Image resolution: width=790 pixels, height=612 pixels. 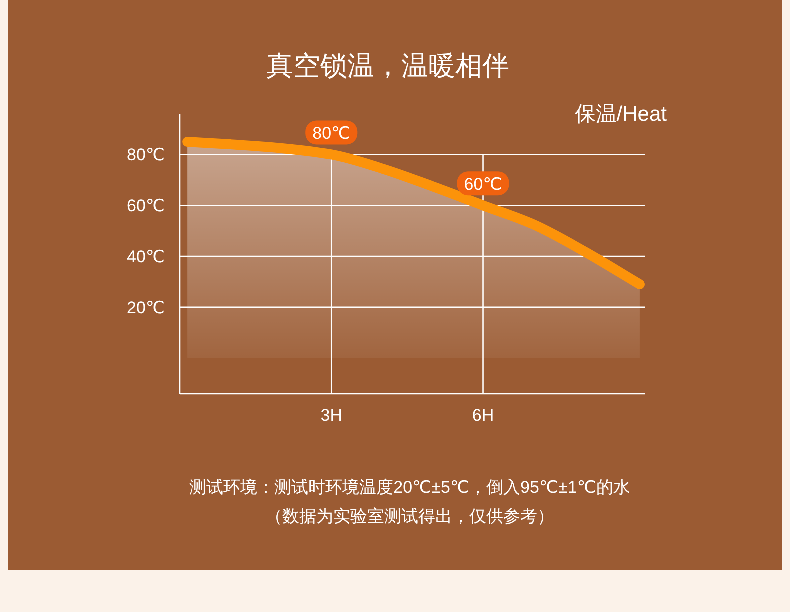 I want to click on data-label: 80℃, so click(x=331, y=134).